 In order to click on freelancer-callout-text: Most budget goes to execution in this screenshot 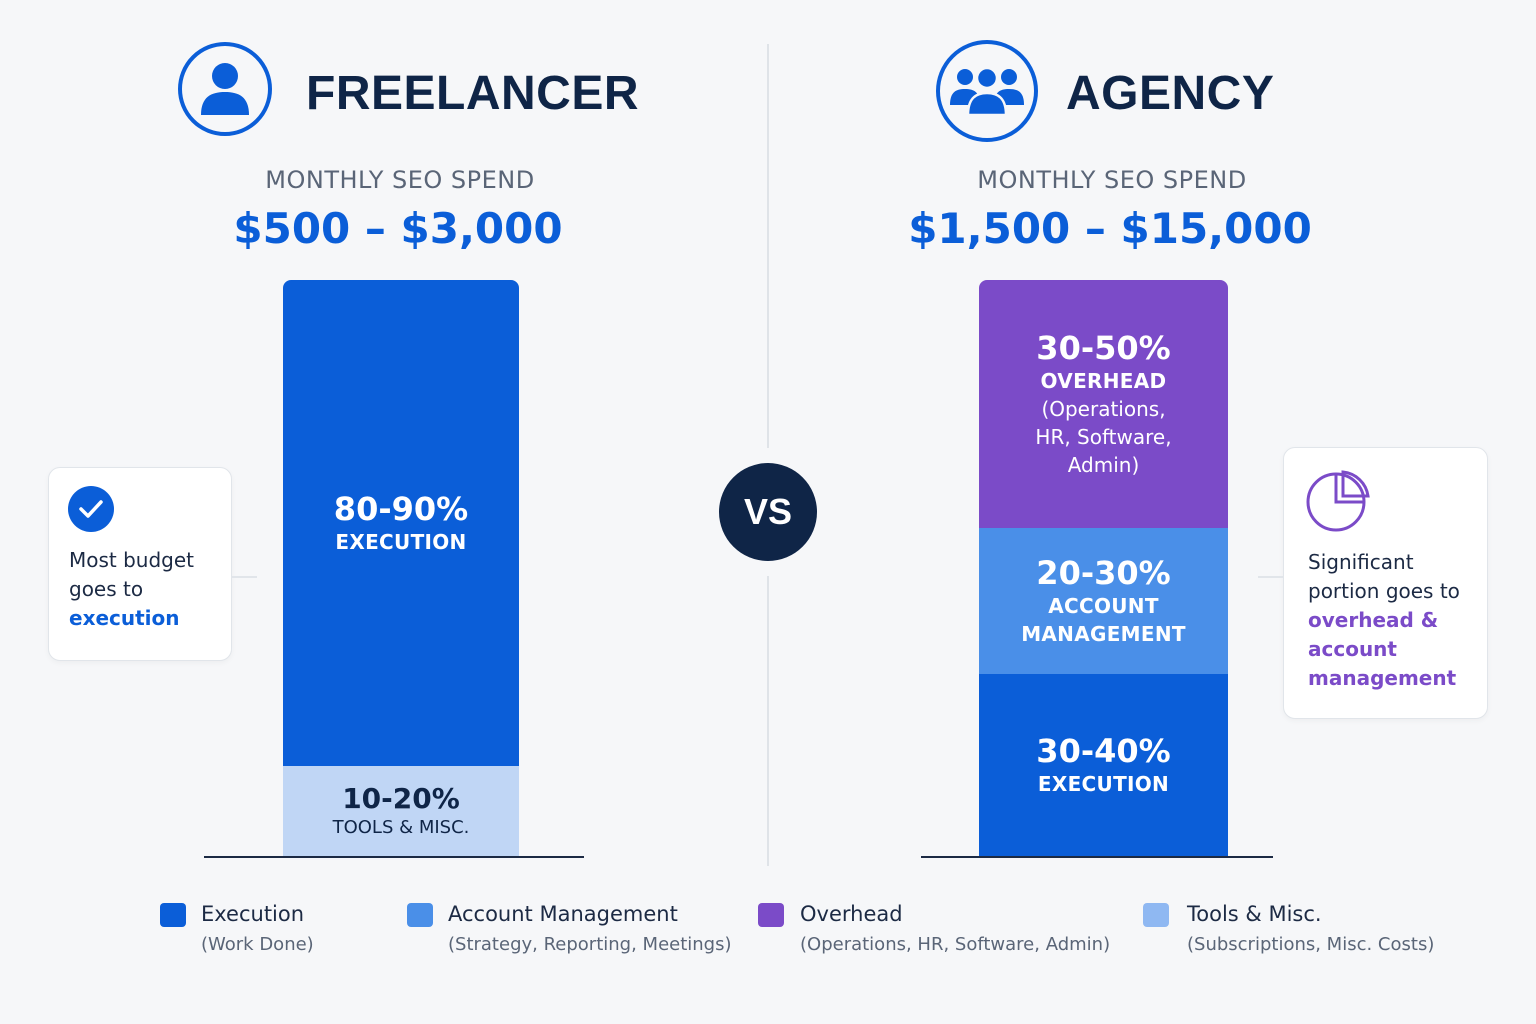, I will do `click(149, 589)`.